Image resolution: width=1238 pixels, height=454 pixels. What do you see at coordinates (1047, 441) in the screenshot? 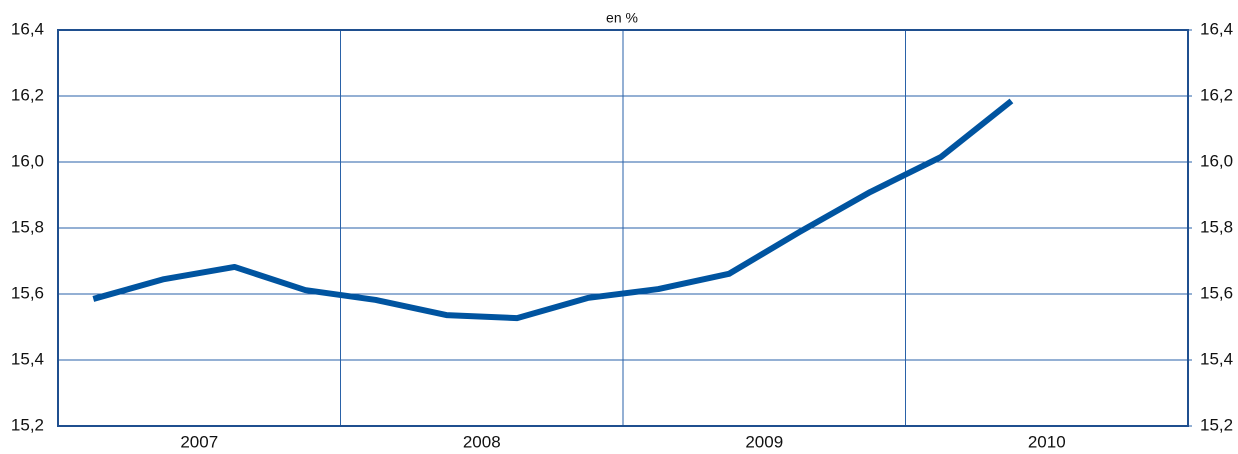
I see `x-tick-label: 2010` at bounding box center [1047, 441].